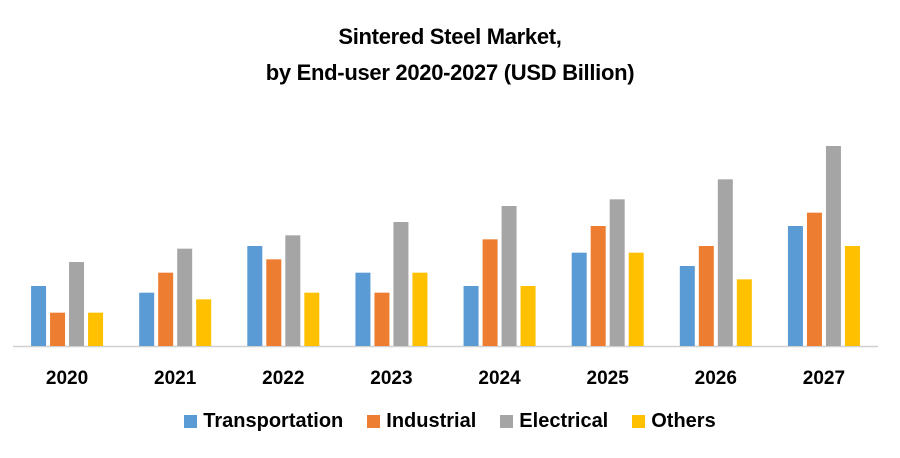  Describe the element at coordinates (833, 246) in the screenshot. I see `bar-electrical-2027` at that location.